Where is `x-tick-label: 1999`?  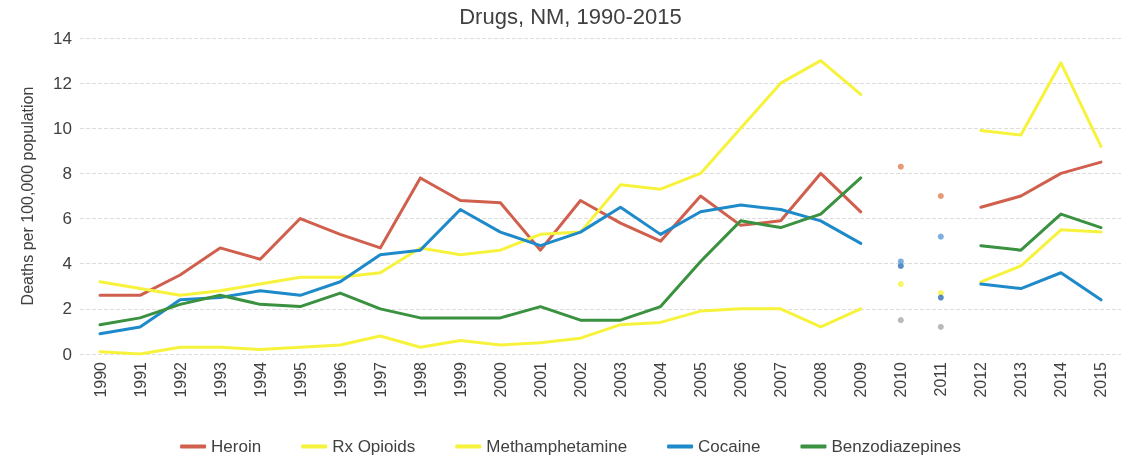 x-tick-label: 1999 is located at coordinates (460, 379).